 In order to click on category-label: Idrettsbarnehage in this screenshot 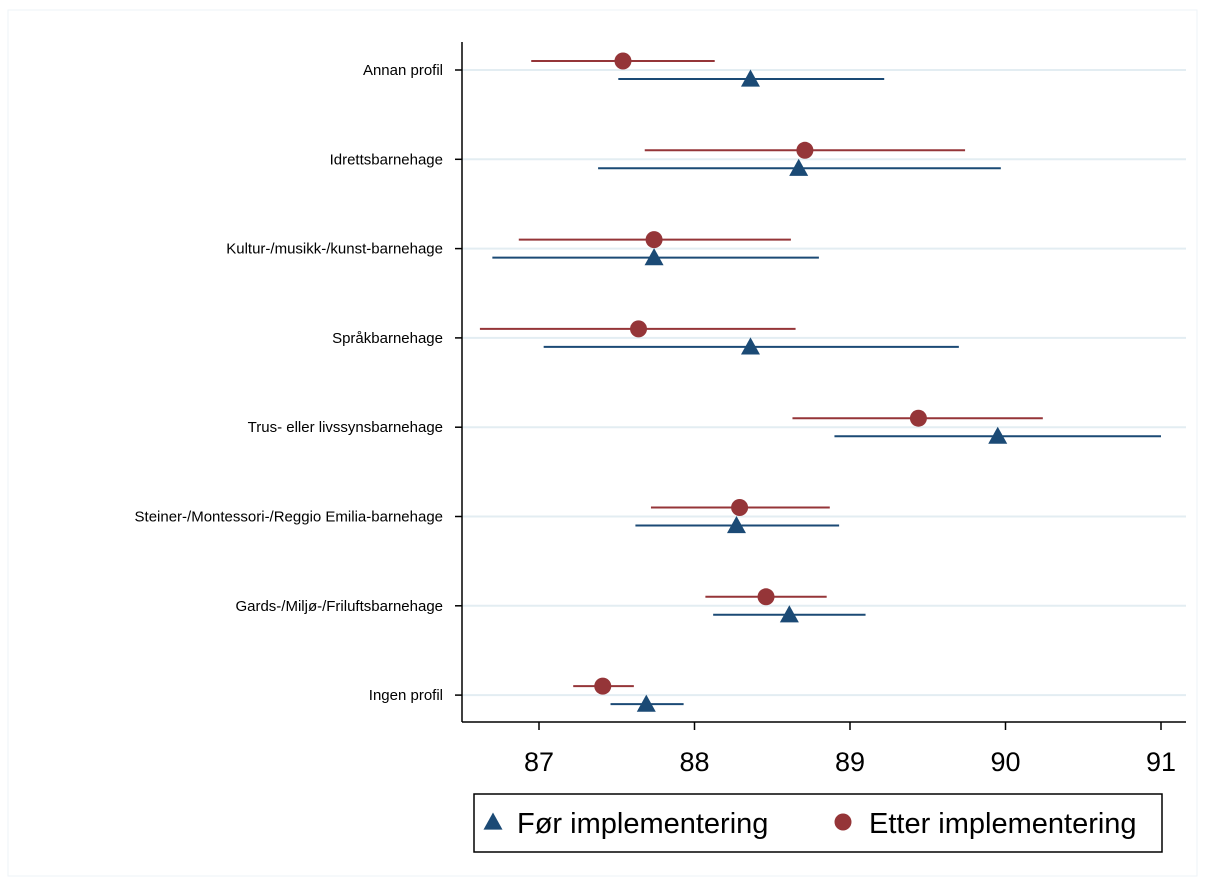, I will do `click(386, 159)`.